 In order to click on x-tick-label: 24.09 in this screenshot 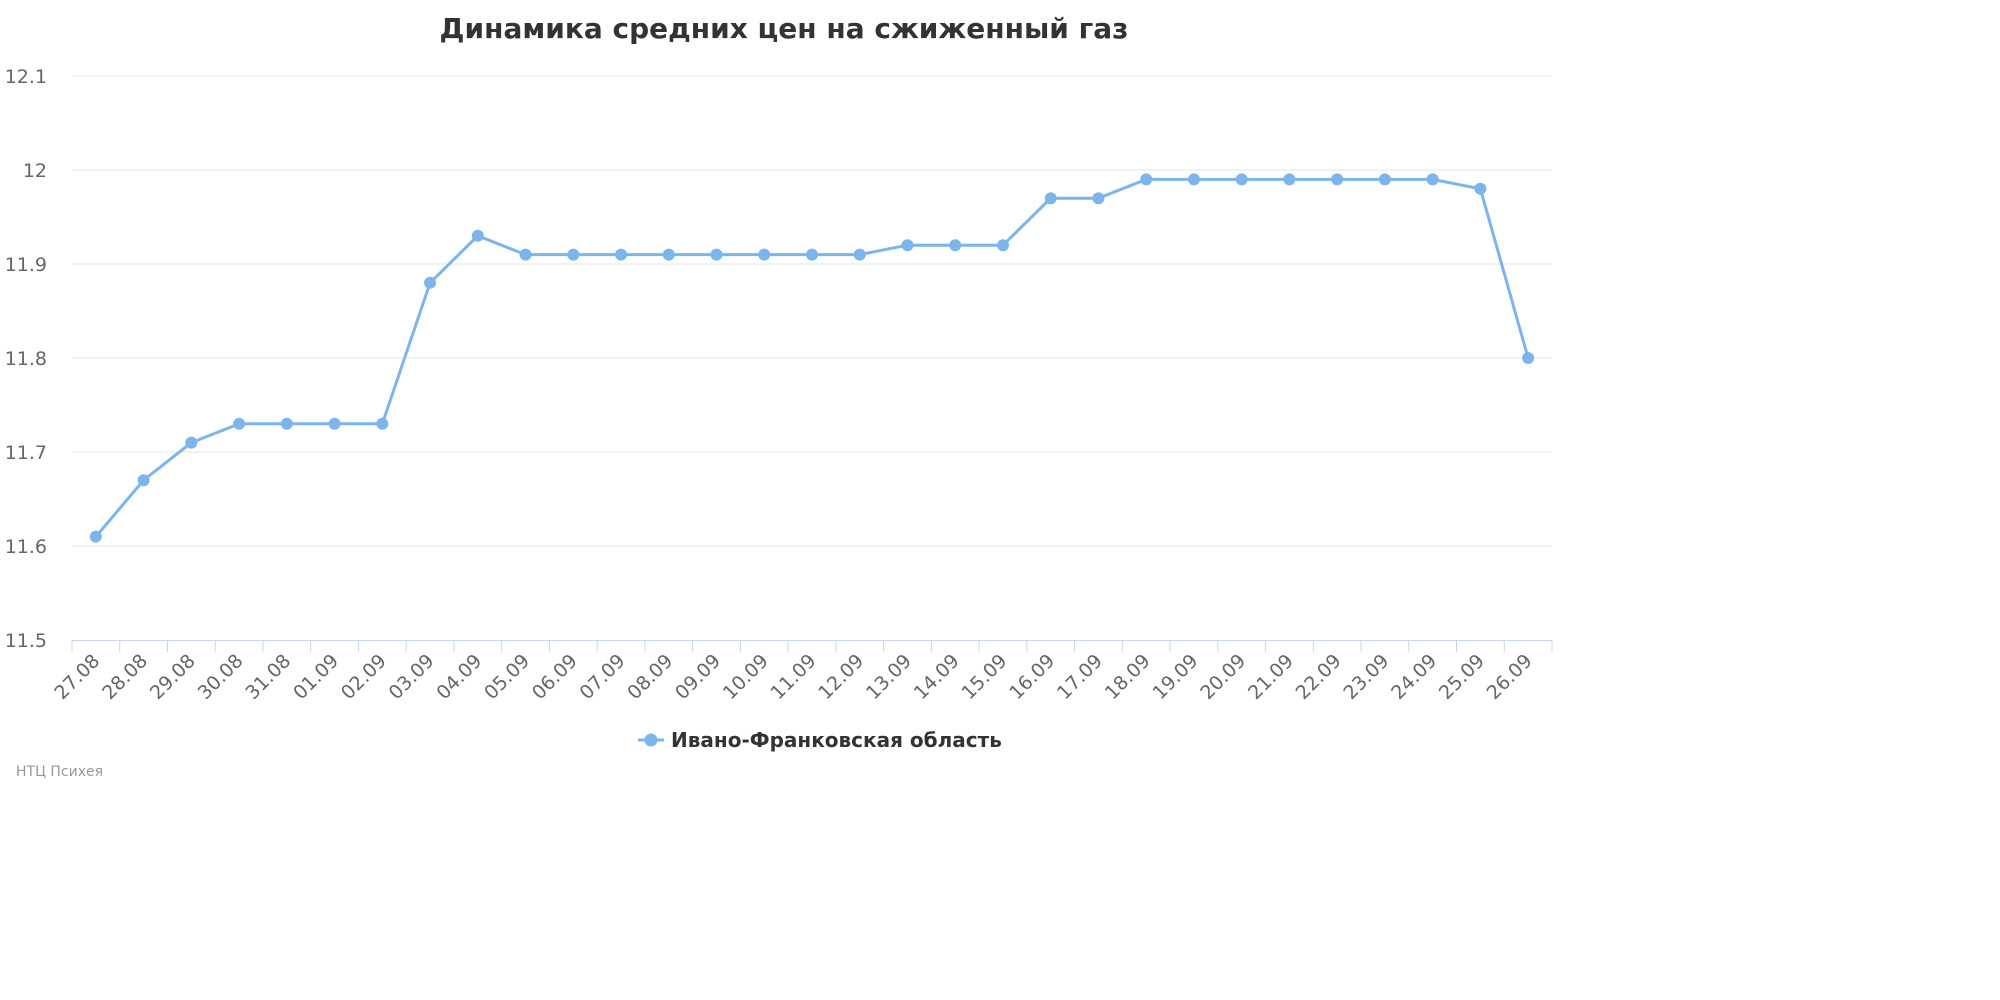, I will do `click(1414, 677)`.